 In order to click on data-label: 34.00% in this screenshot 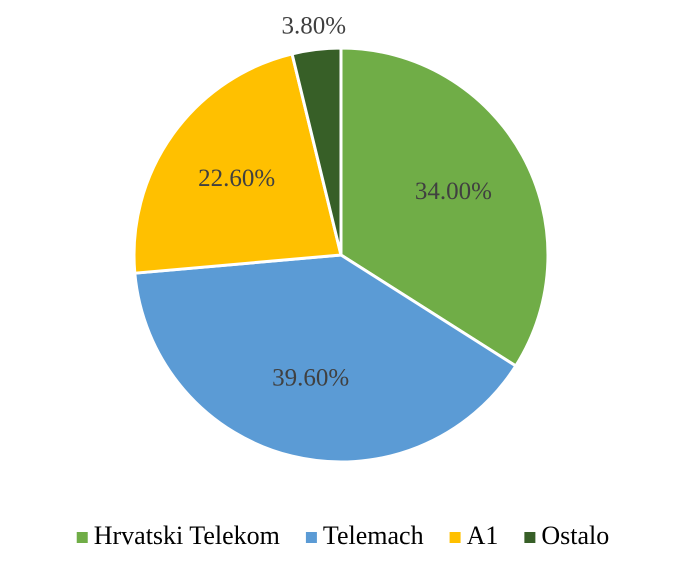, I will do `click(453, 191)`.